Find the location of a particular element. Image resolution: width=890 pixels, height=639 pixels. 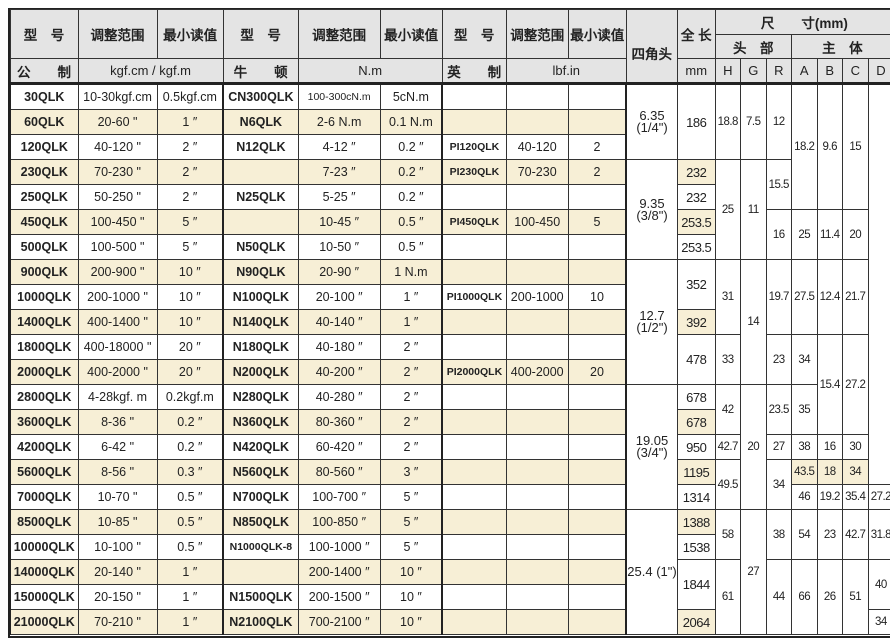

header-min-metric: 最小读值 is located at coordinates (190, 34).